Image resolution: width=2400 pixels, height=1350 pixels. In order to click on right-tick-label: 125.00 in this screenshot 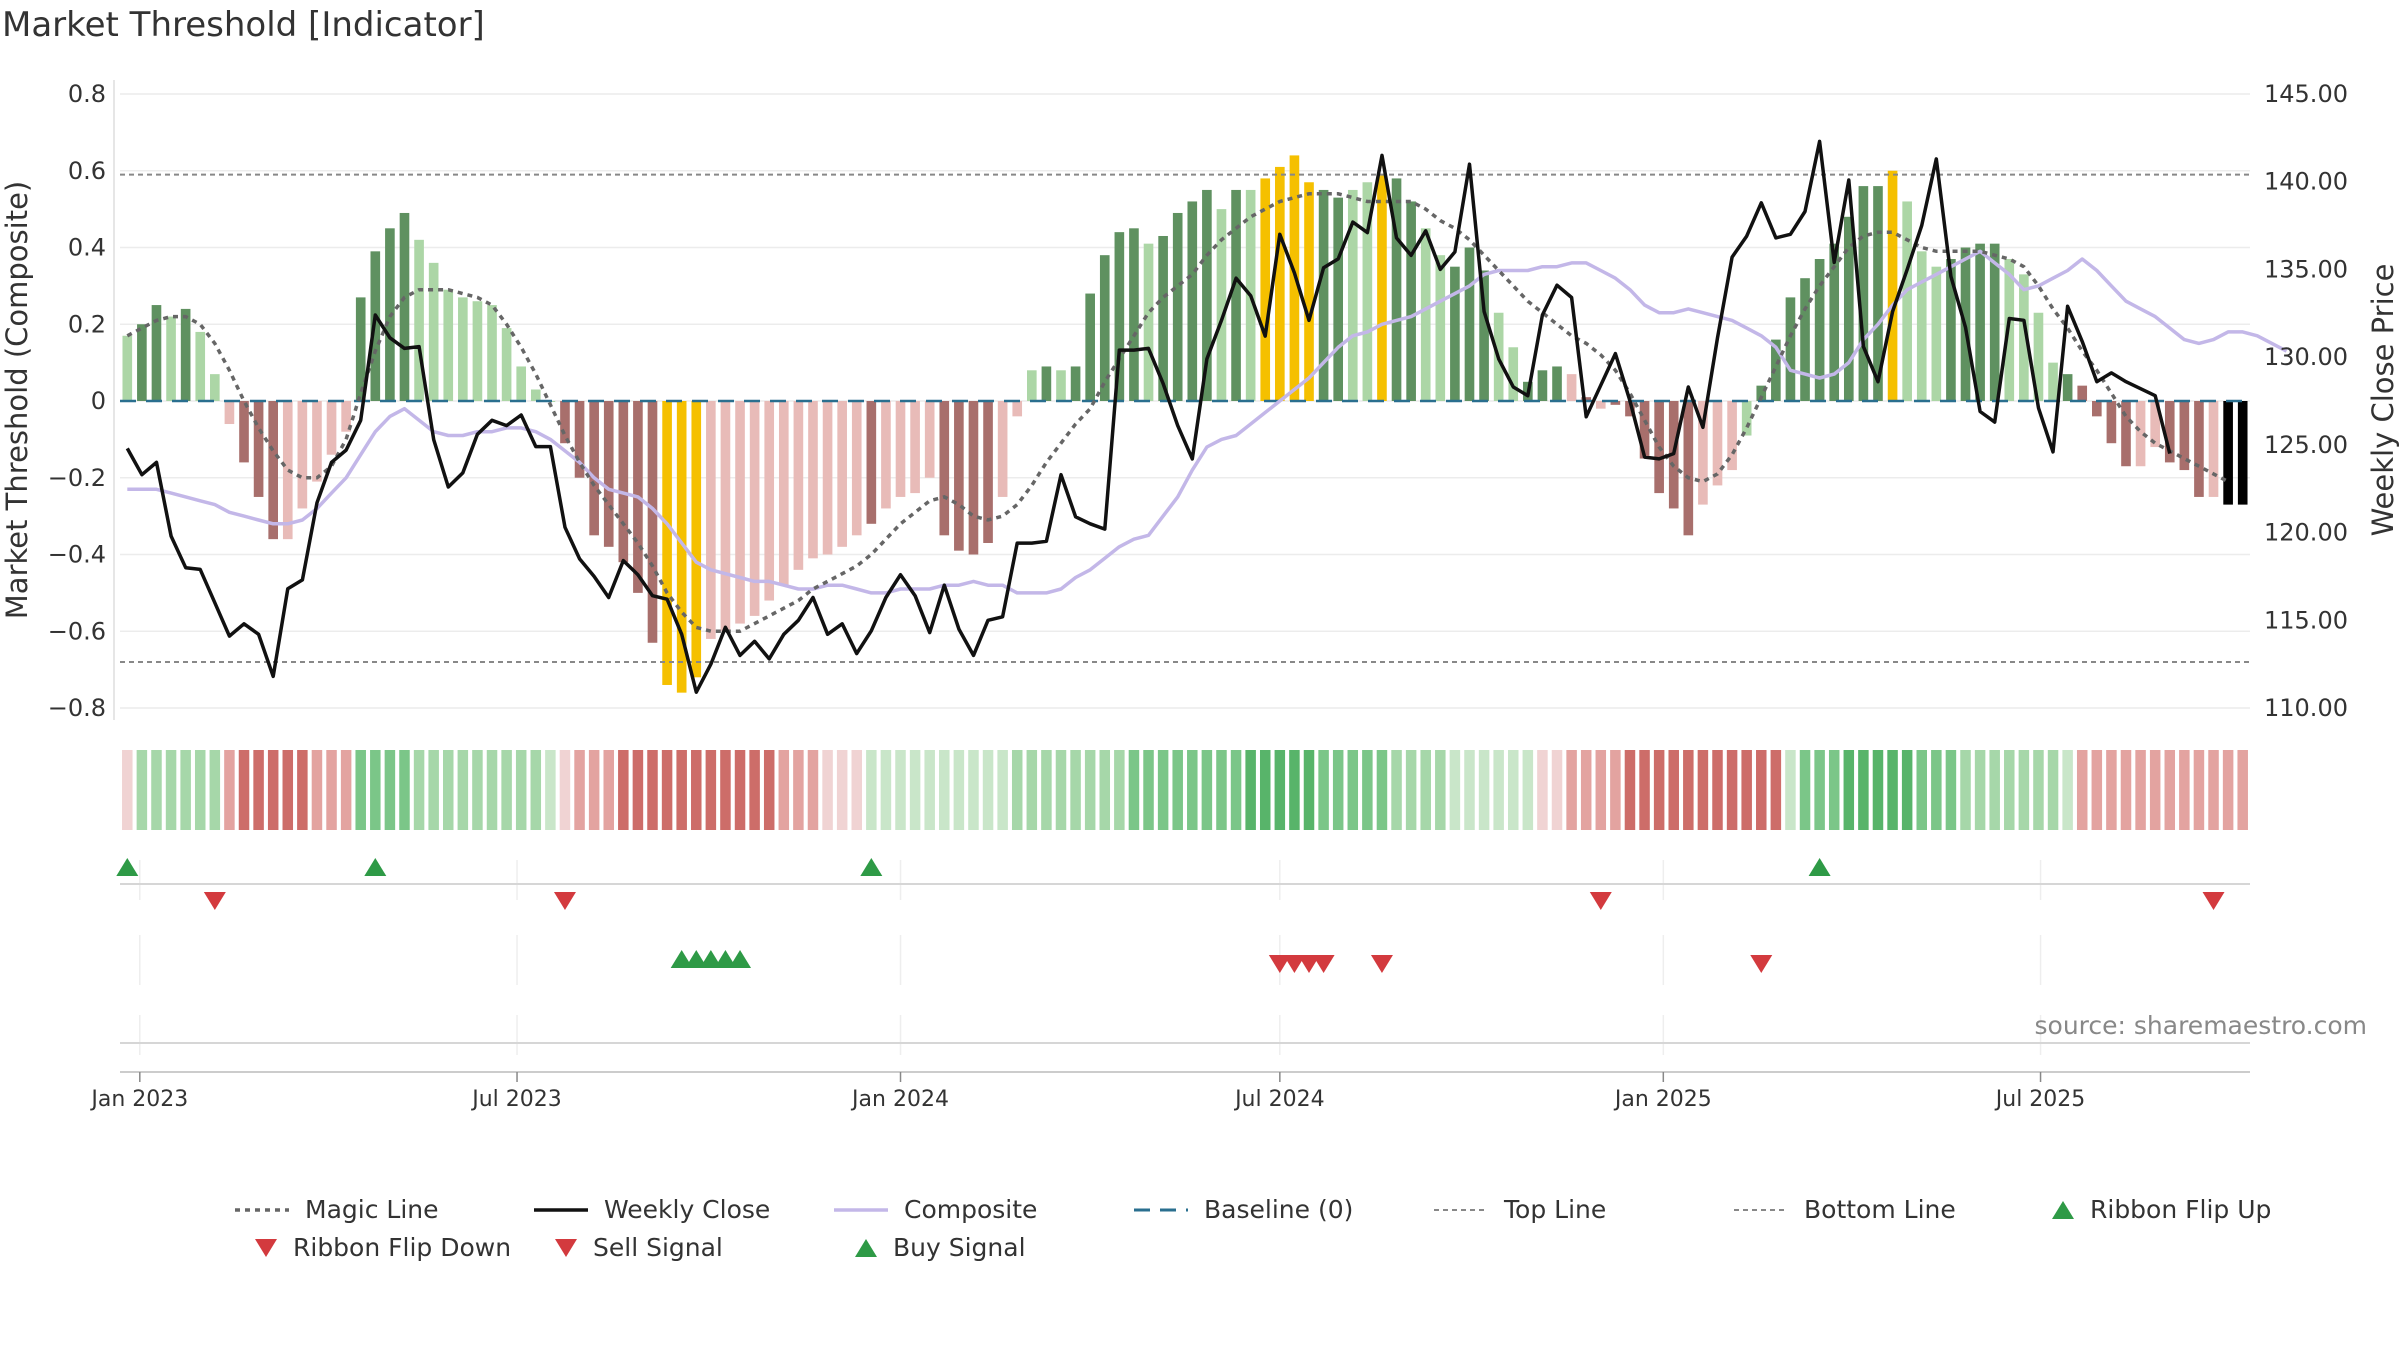, I will do `click(2306, 445)`.